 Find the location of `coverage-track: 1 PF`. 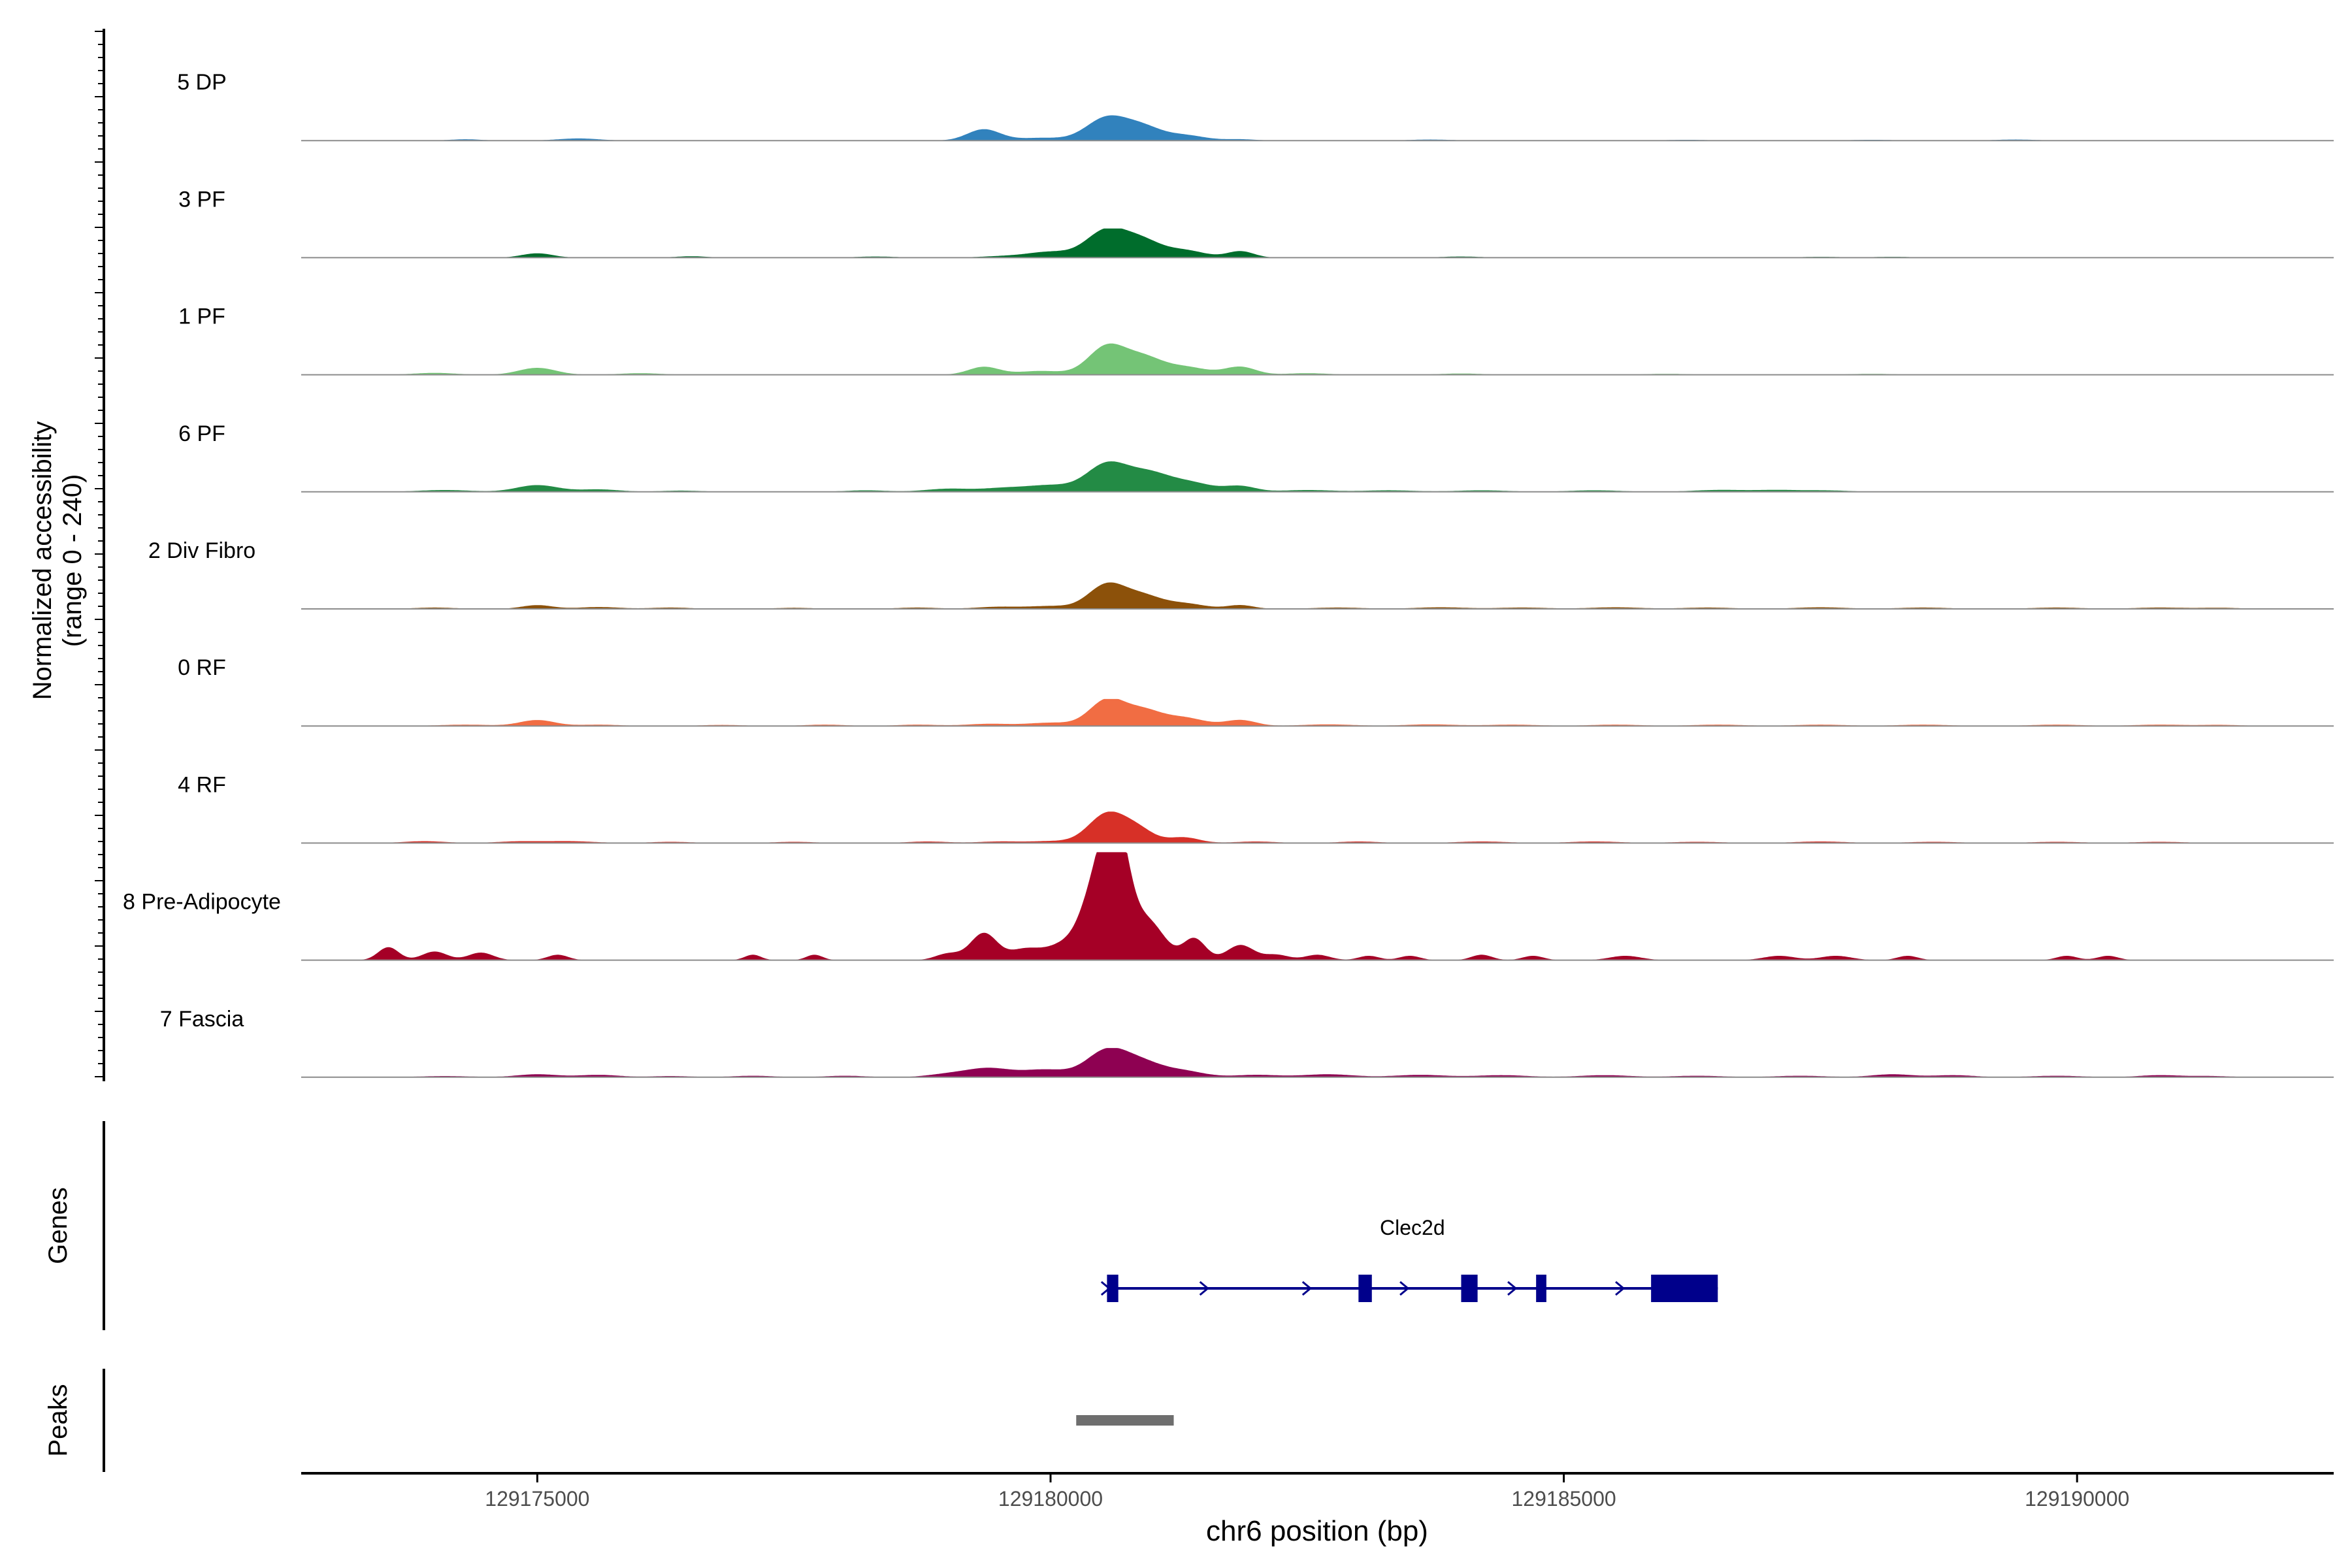

coverage-track: 1 PF is located at coordinates (1256, 340).